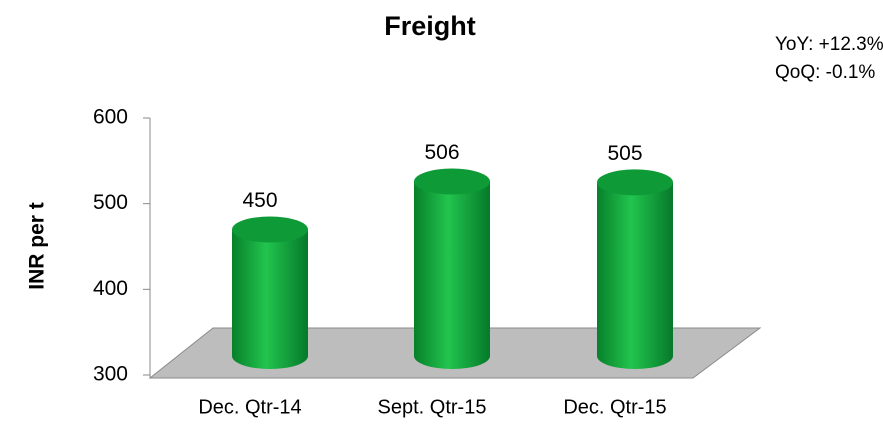  I want to click on x-tick-label: Dec. Qtr-15, so click(614, 407).